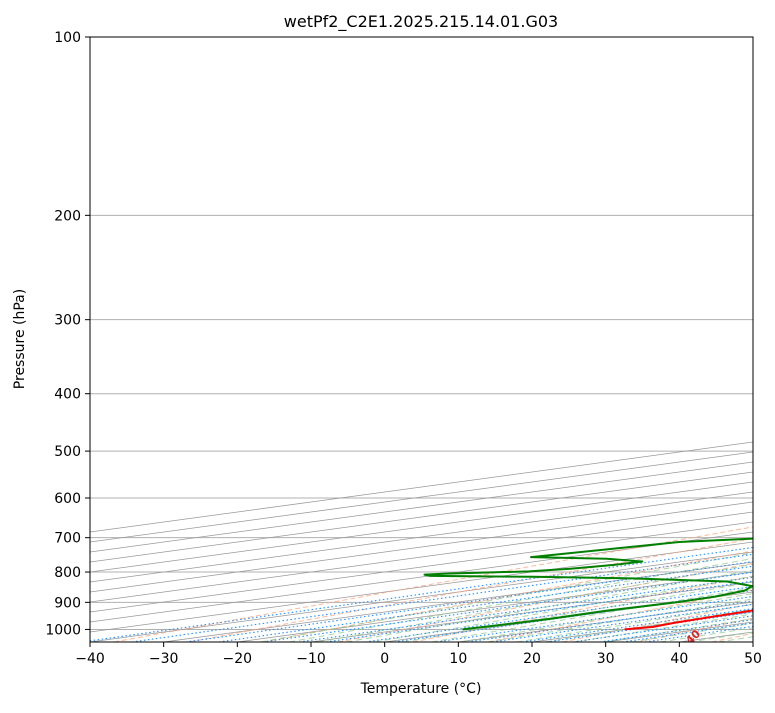  I want to click on x-tick-label: −20, so click(238, 659).